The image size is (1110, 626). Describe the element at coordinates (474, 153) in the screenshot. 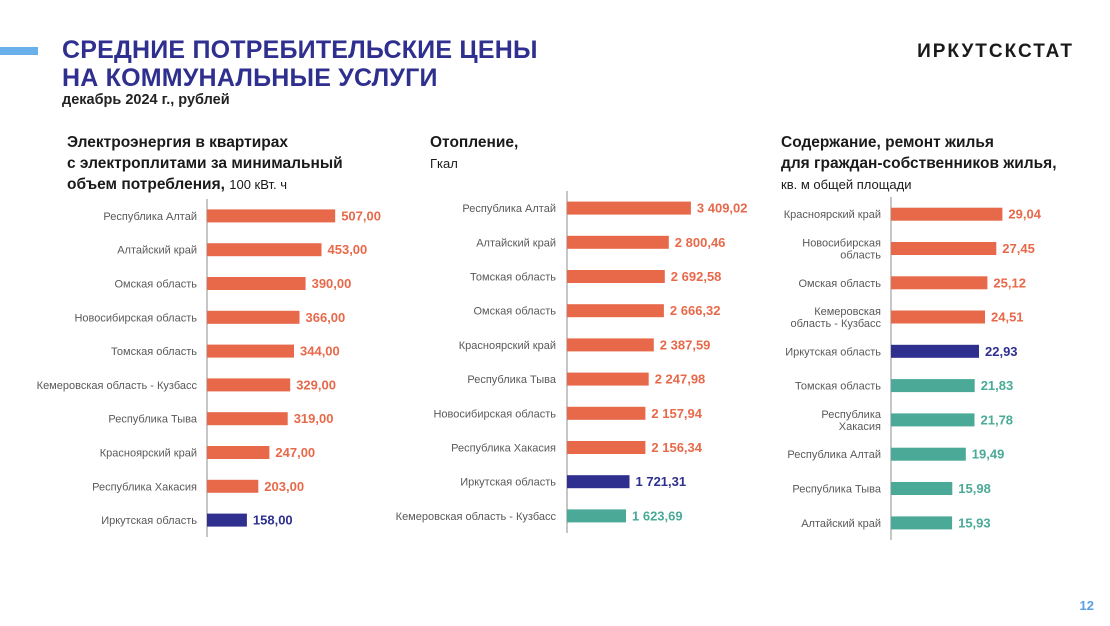

I see `panel-title-heating: Отопление, Гкал` at that location.